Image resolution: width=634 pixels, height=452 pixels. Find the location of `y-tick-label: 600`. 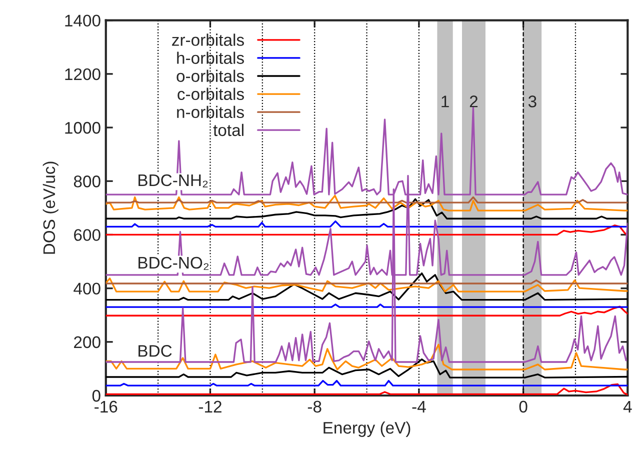

y-tick-label: 600 is located at coordinates (87, 235).